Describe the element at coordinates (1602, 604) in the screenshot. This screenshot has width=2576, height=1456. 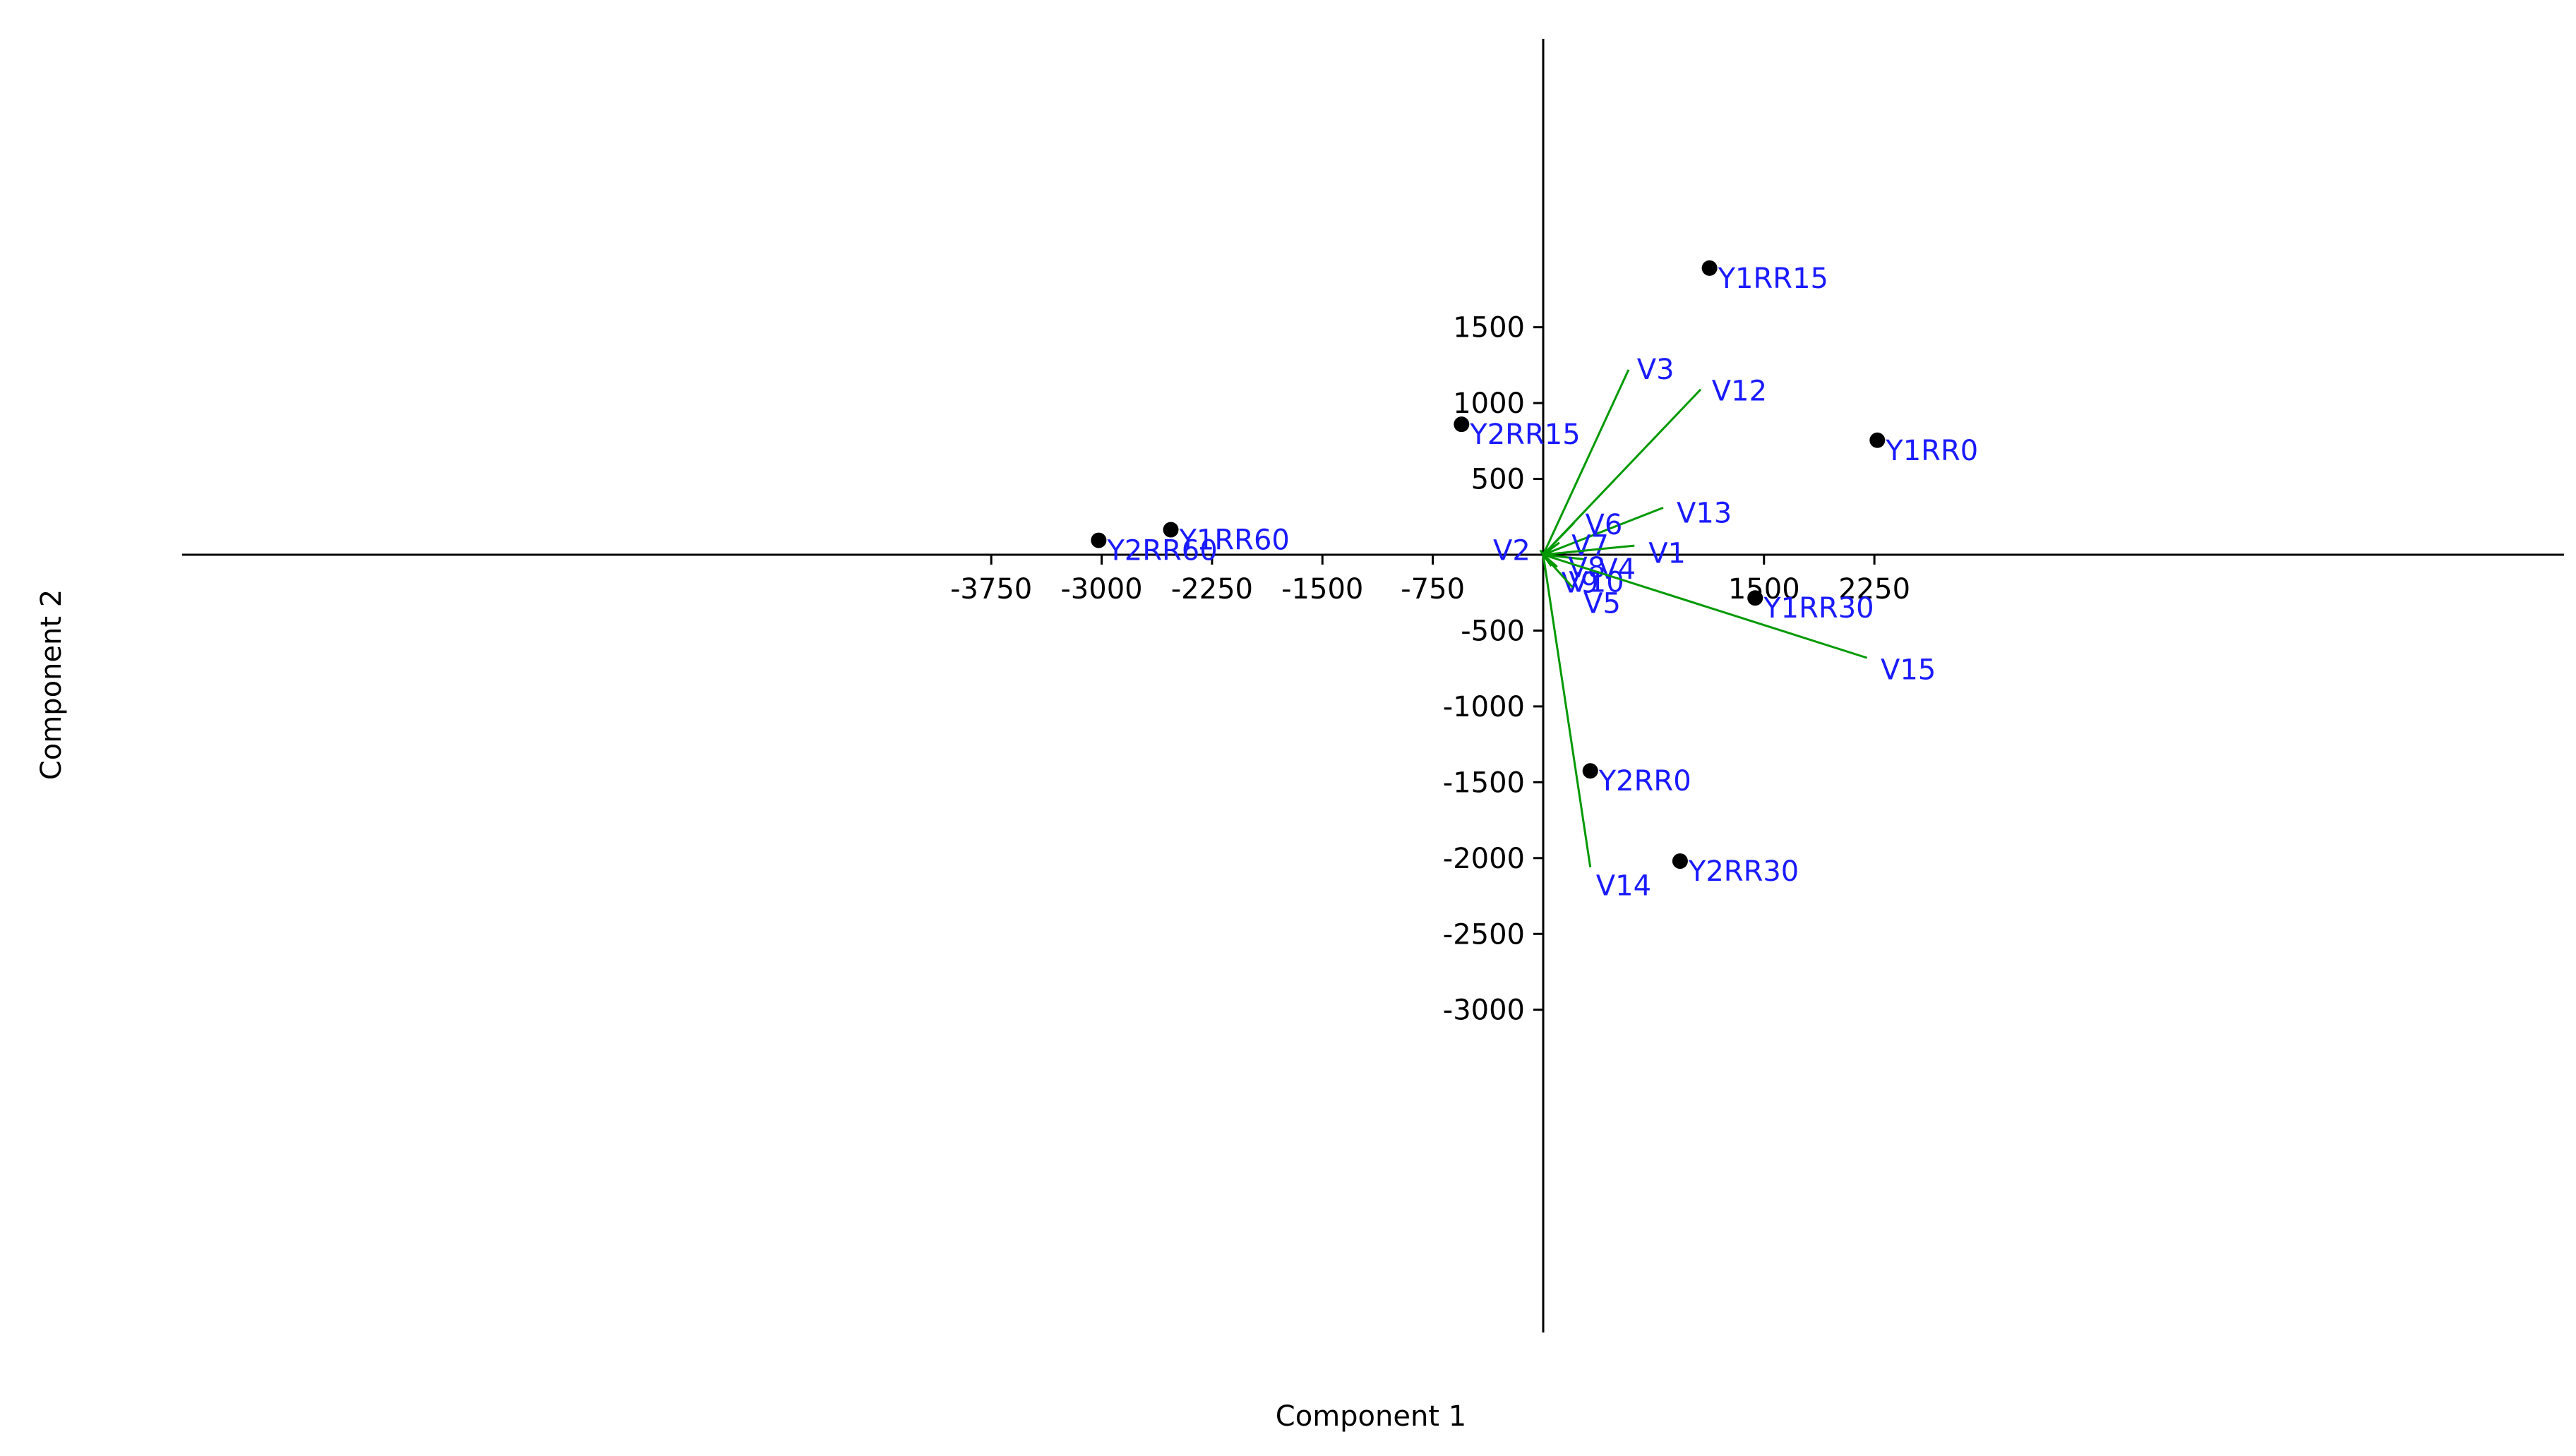
I see `vector-label: V5` at that location.